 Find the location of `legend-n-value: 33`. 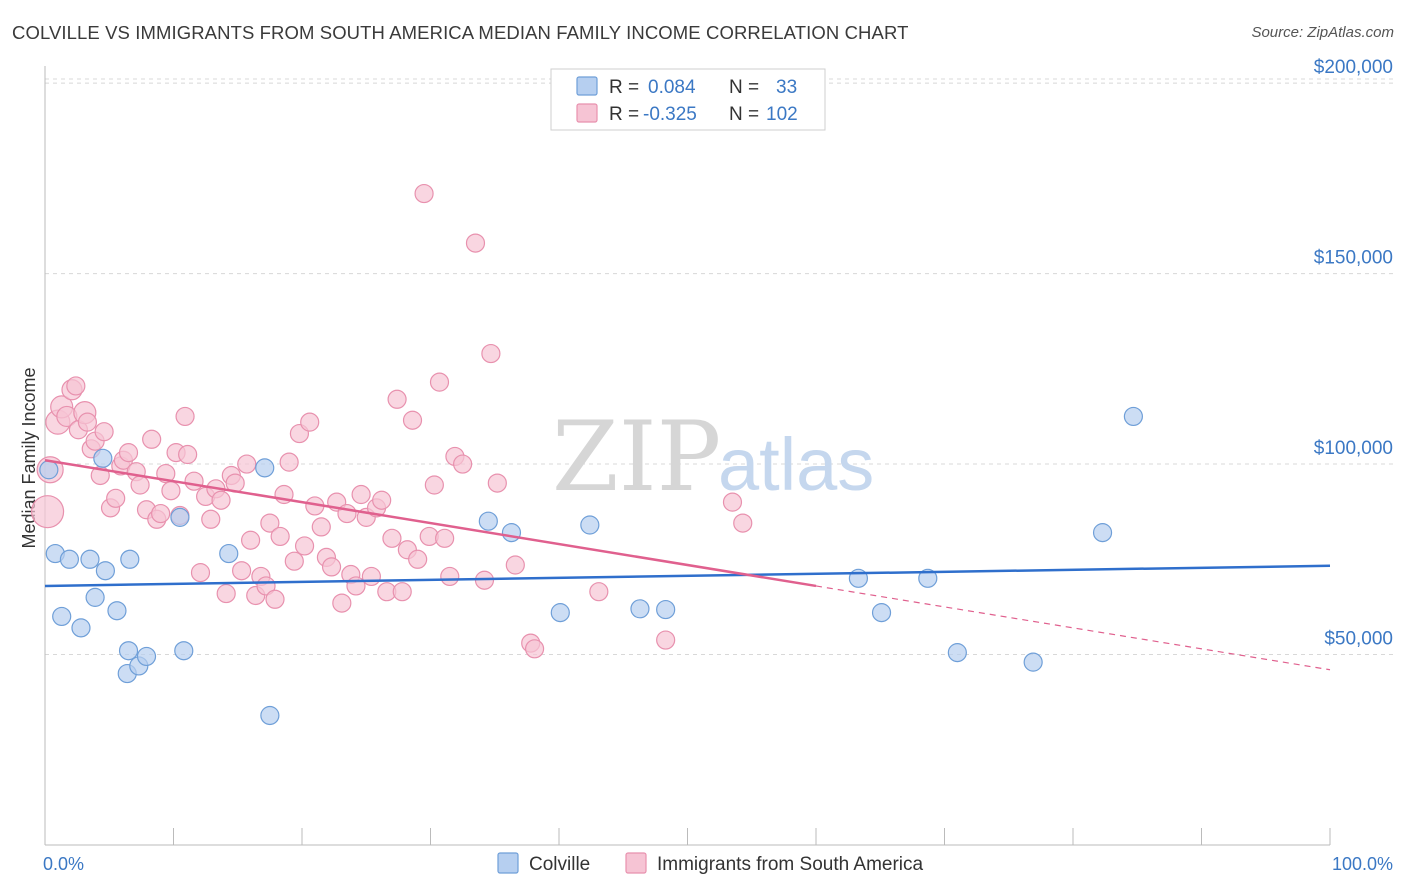

legend-n-value: 33 is located at coordinates (786, 87).